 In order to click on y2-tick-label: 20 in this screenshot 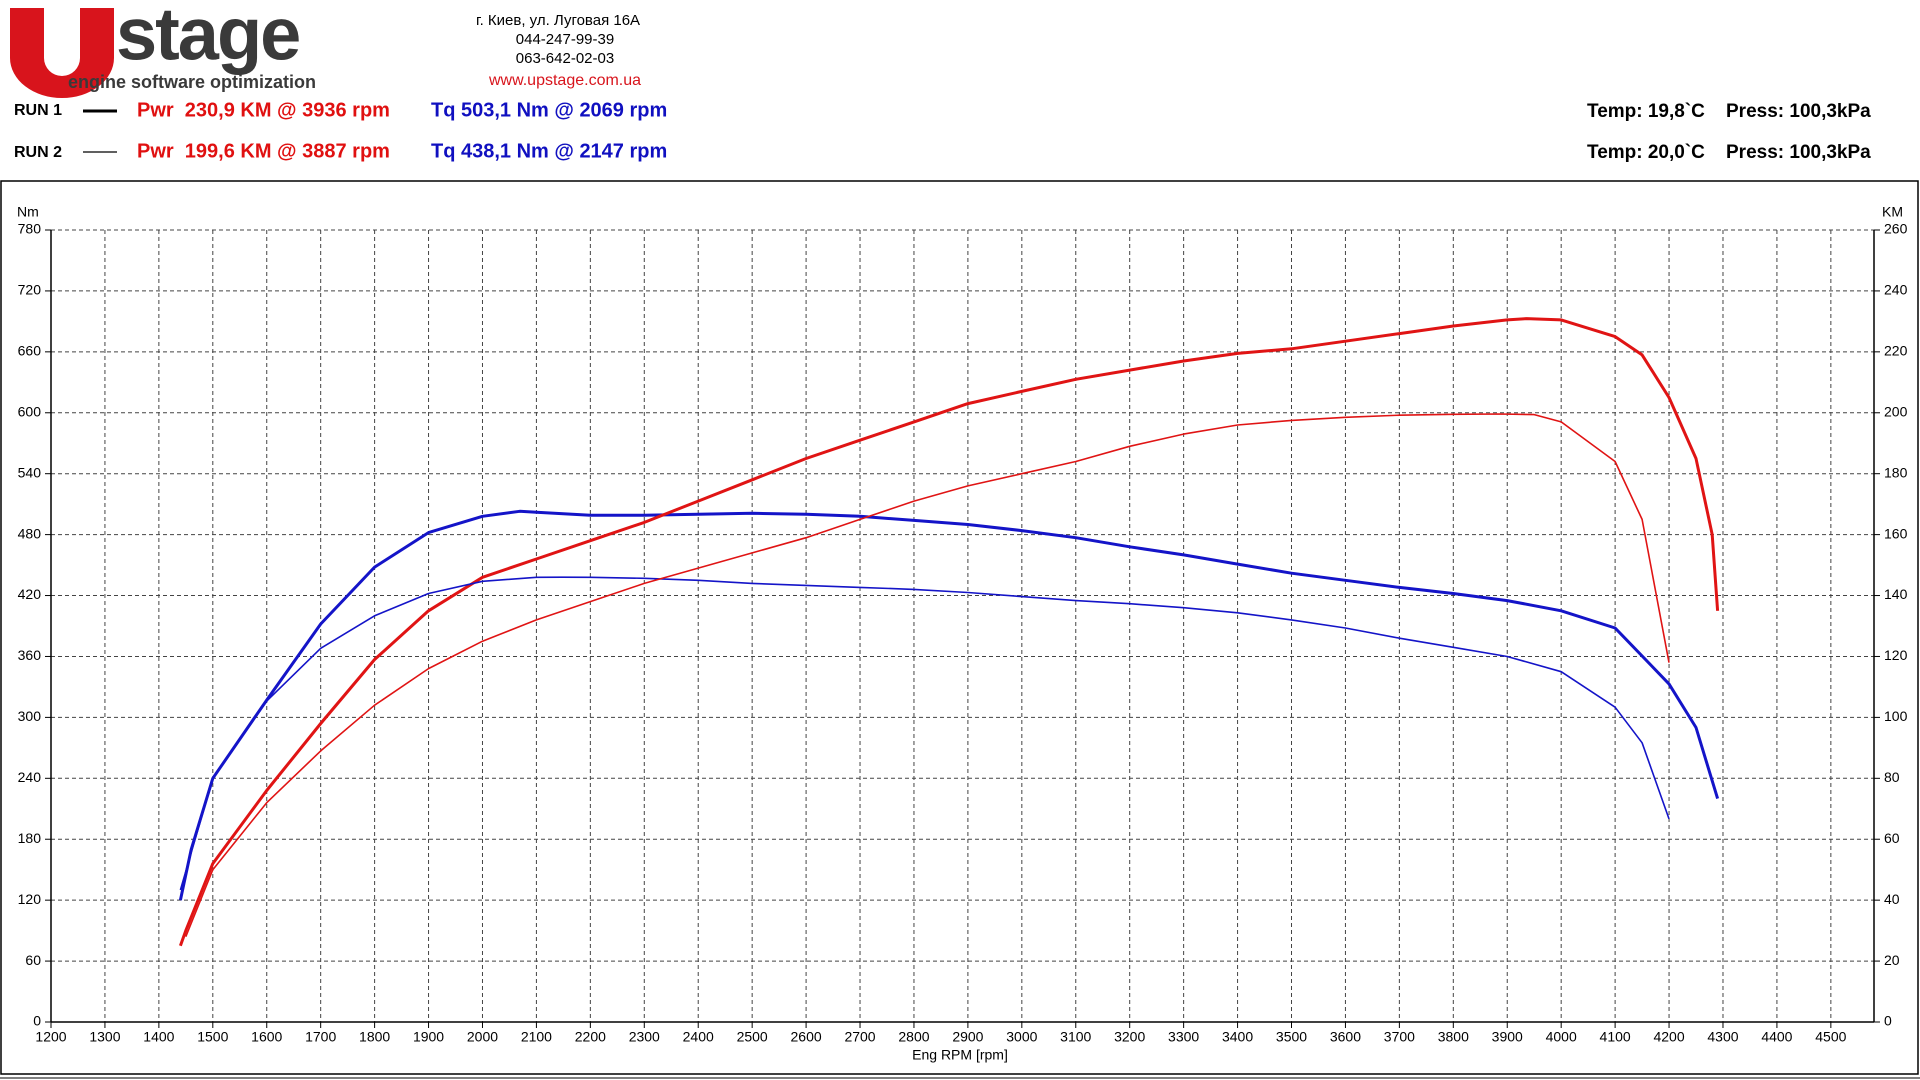, I will do `click(1892, 960)`.